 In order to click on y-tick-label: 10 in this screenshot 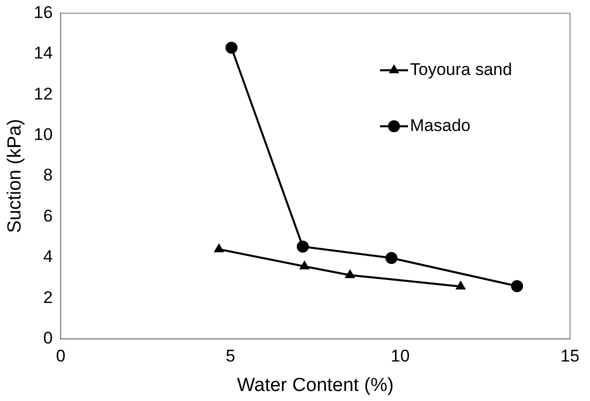, I will do `click(43, 134)`.